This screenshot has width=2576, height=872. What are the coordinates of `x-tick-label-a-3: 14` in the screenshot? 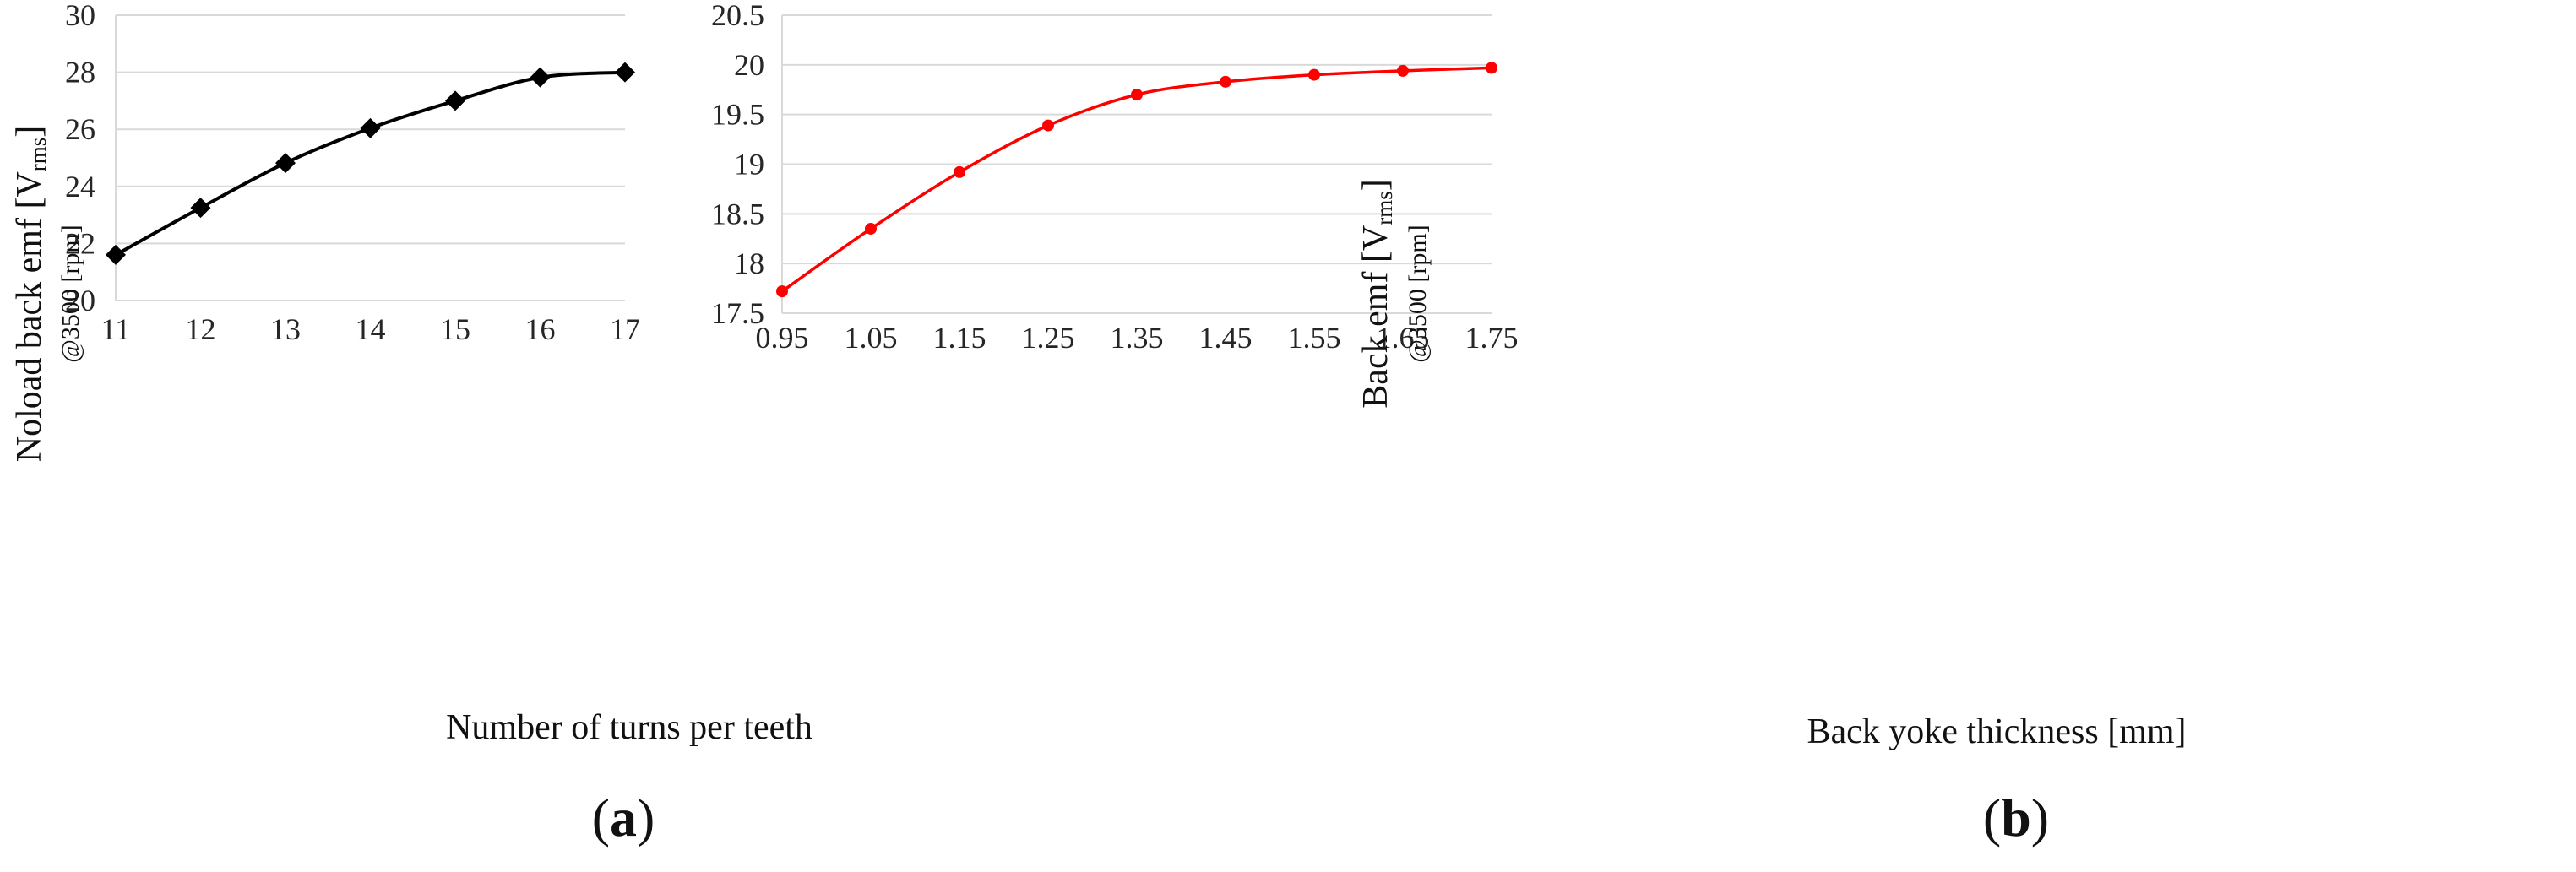 It's located at (371, 329).